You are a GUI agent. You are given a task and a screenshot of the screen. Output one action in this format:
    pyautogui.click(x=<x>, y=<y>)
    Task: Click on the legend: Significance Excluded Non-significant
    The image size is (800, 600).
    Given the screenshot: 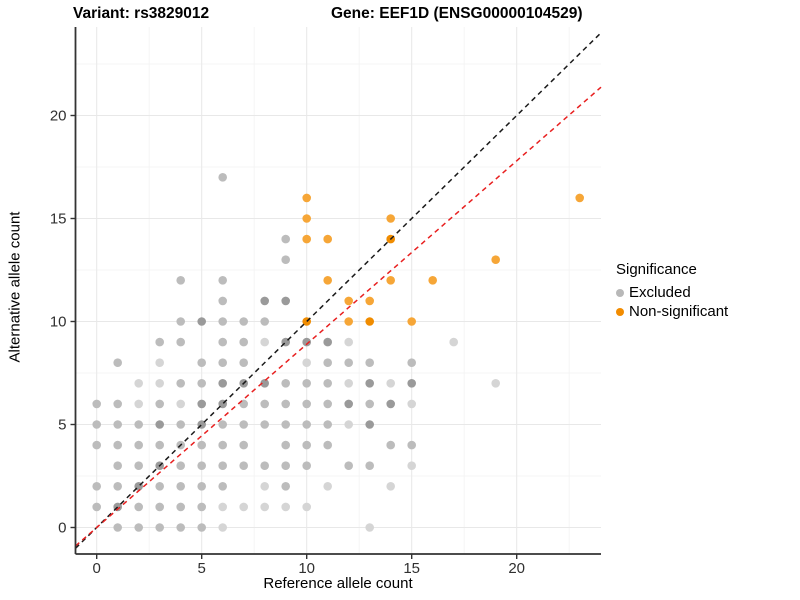 What is the action you would take?
    pyautogui.click(x=672, y=291)
    